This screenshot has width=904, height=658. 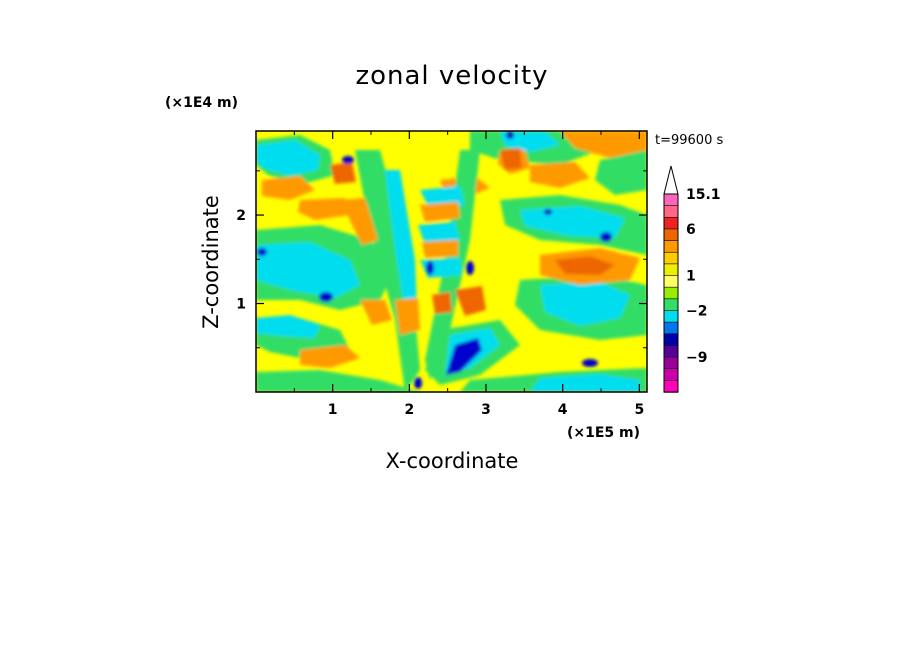 What do you see at coordinates (486, 410) in the screenshot?
I see `x-tick-label: 3` at bounding box center [486, 410].